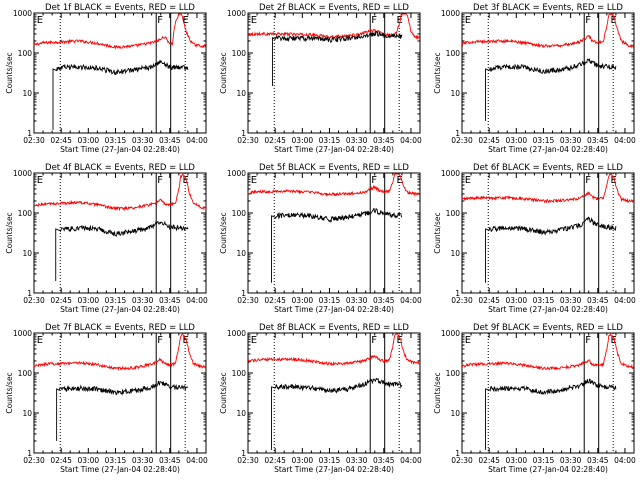 Image resolution: width=640 pixels, height=480 pixels. Describe the element at coordinates (548, 328) in the screenshot. I see `panel-title: Det 9f BLACK = Events, RED = LLD` at that location.